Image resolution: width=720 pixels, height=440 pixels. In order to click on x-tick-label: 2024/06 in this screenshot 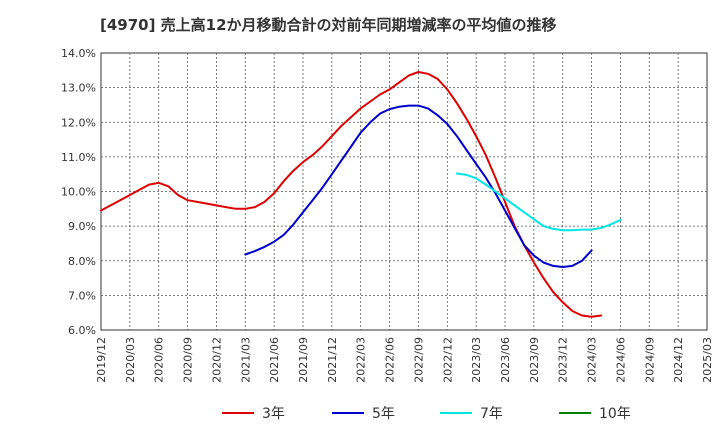, I will do `click(620, 360)`.